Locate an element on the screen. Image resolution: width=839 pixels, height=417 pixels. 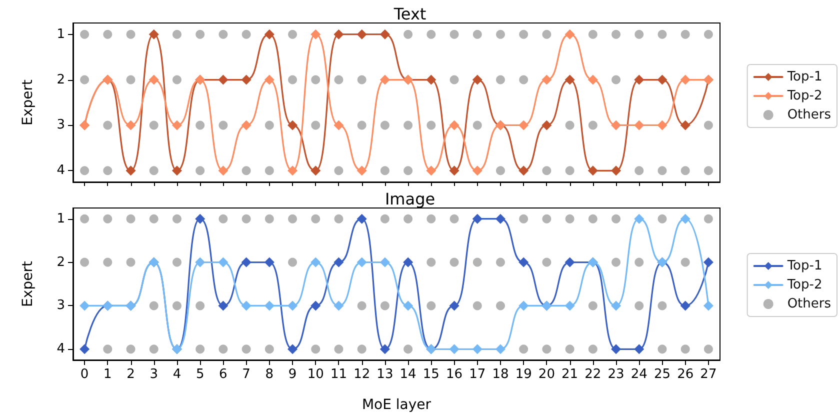
x-tick-label: 1 is located at coordinates (108, 374).